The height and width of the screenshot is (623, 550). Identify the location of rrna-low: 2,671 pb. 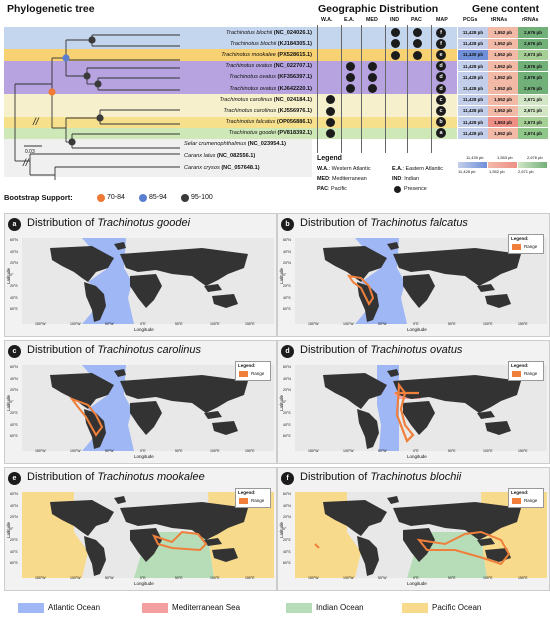
(526, 171).